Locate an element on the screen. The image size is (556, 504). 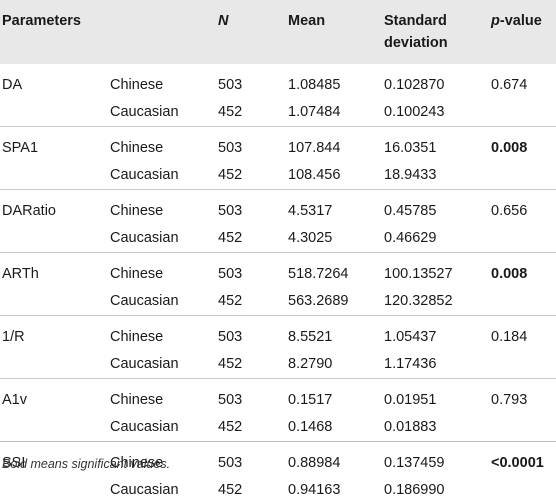
cell-parameter: A1v is located at coordinates (55, 396).